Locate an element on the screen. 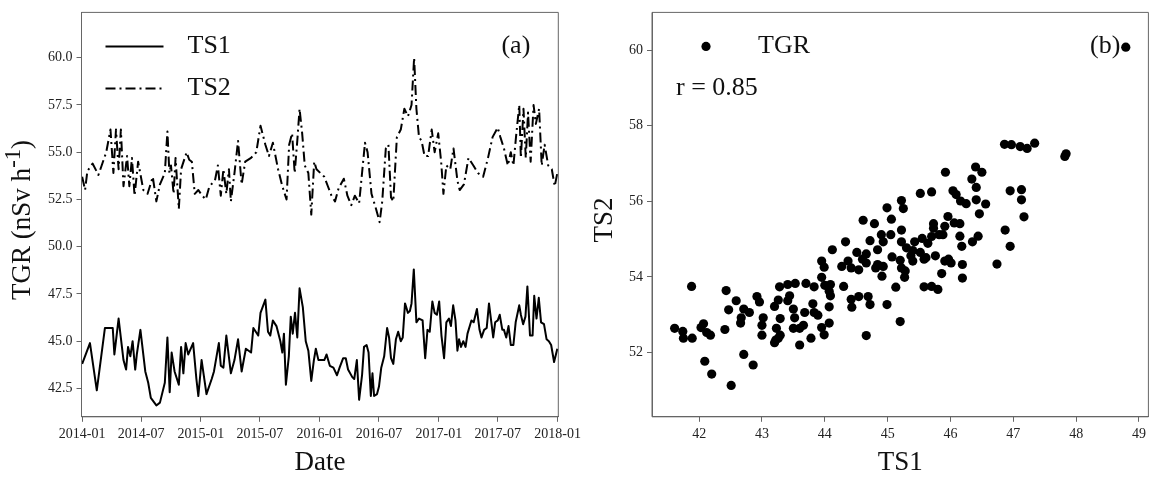 Image resolution: width=1153 pixels, height=483 pixels. y-tick-label: 56 is located at coordinates (636, 201).